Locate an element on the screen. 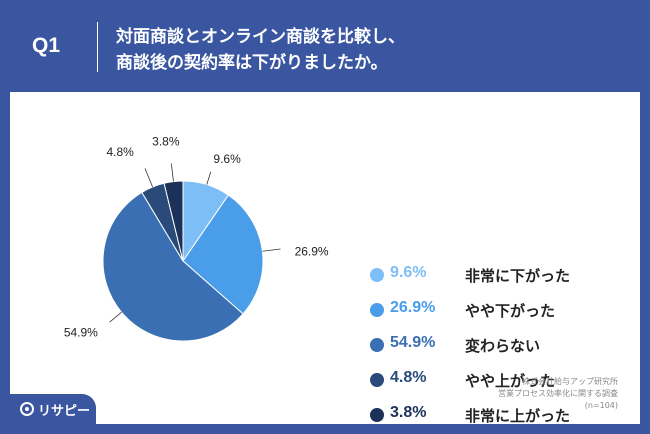 This screenshot has width=650, height=434. question-text-line1: 対面商談とオンライン商談を比較し、 is located at coordinates (260, 37).